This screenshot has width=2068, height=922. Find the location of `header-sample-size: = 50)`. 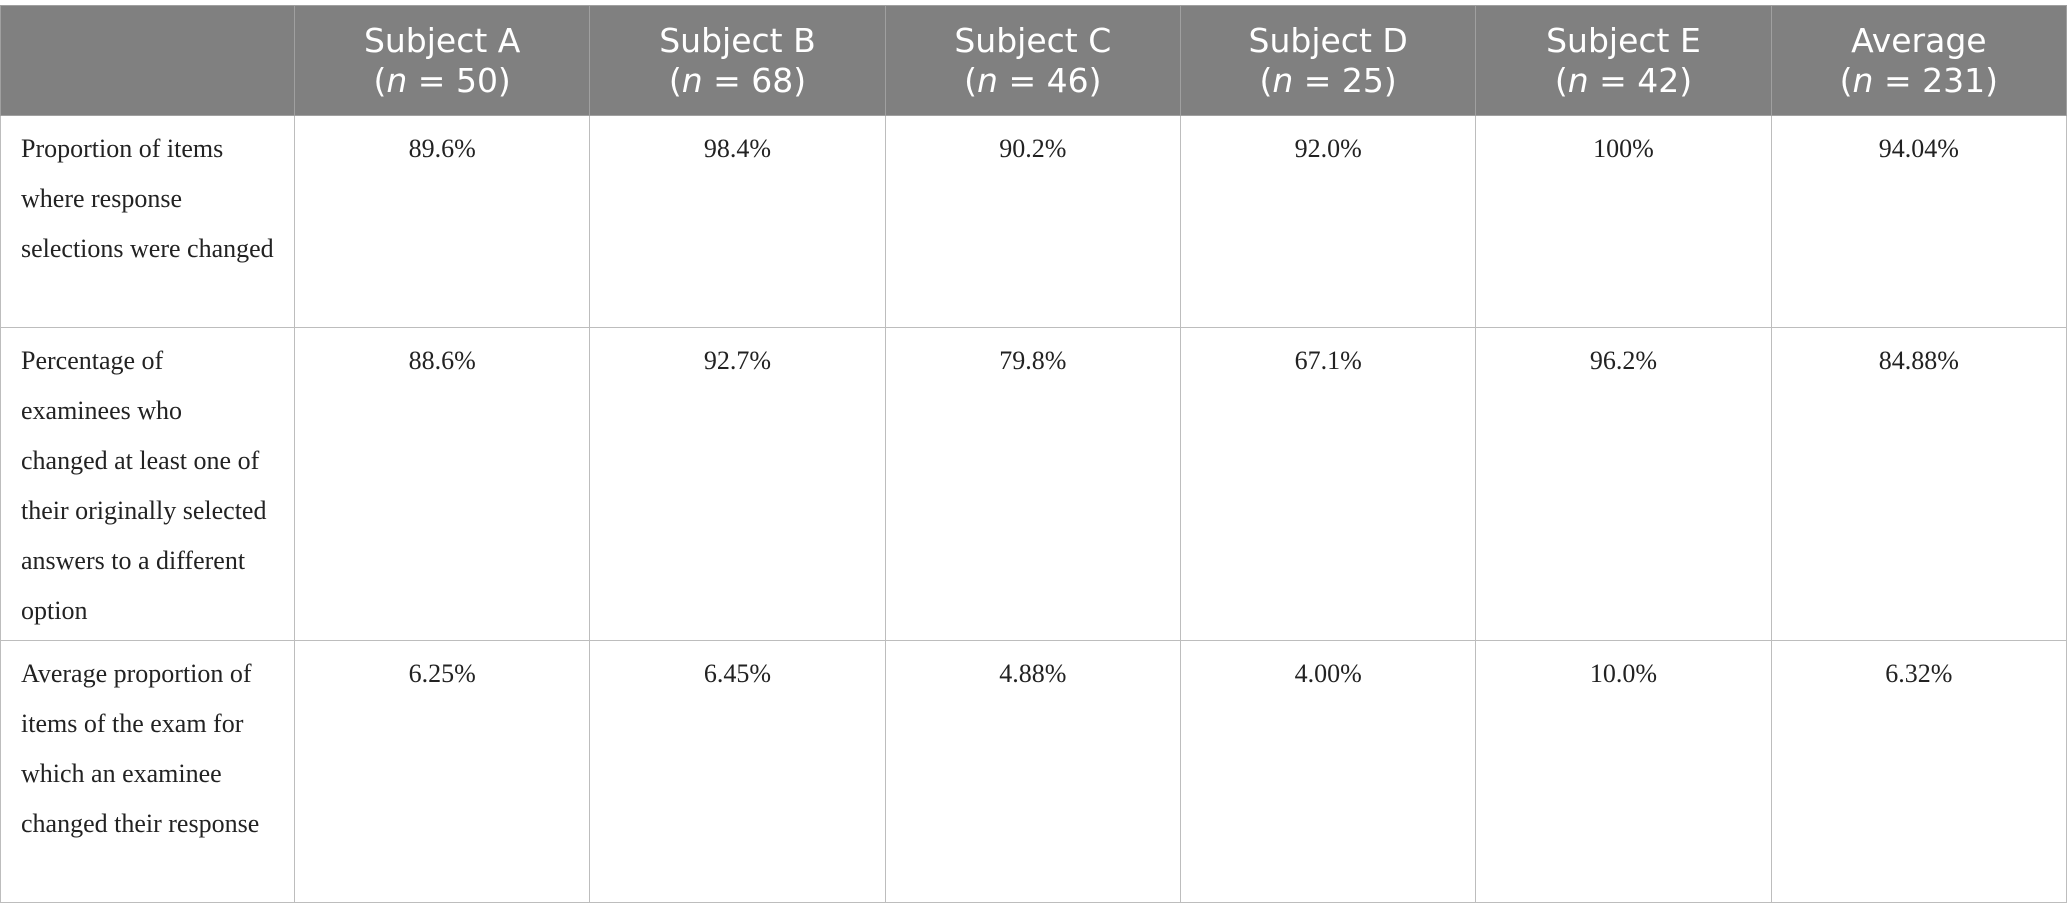

header-sample-size: = 50) is located at coordinates (459, 80).